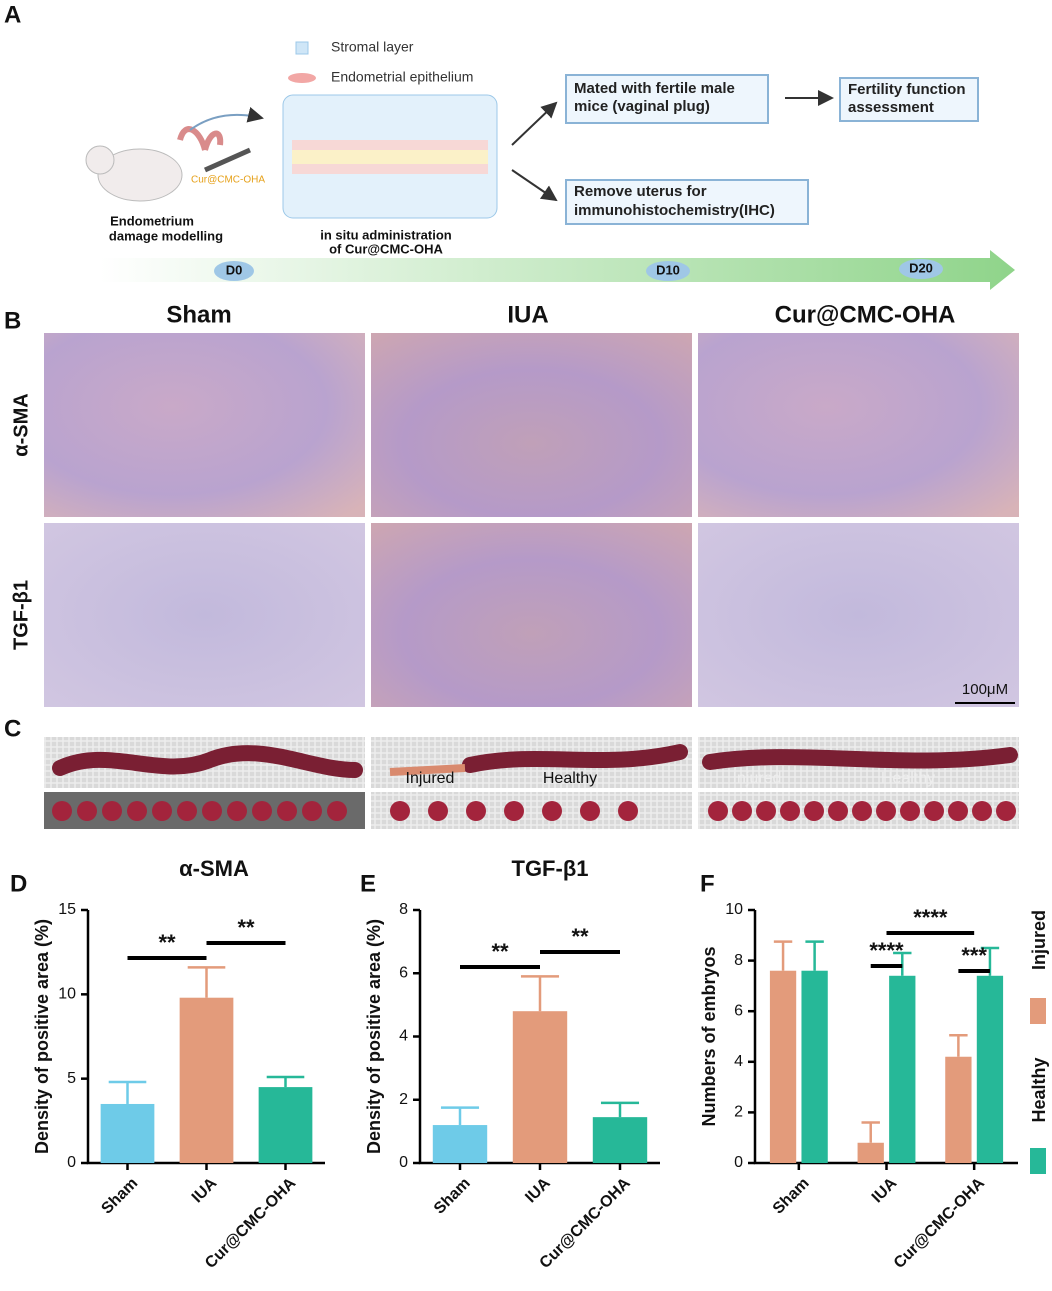  Describe the element at coordinates (21, 615) in the screenshot. I see `row-label: TGF-β1` at that location.